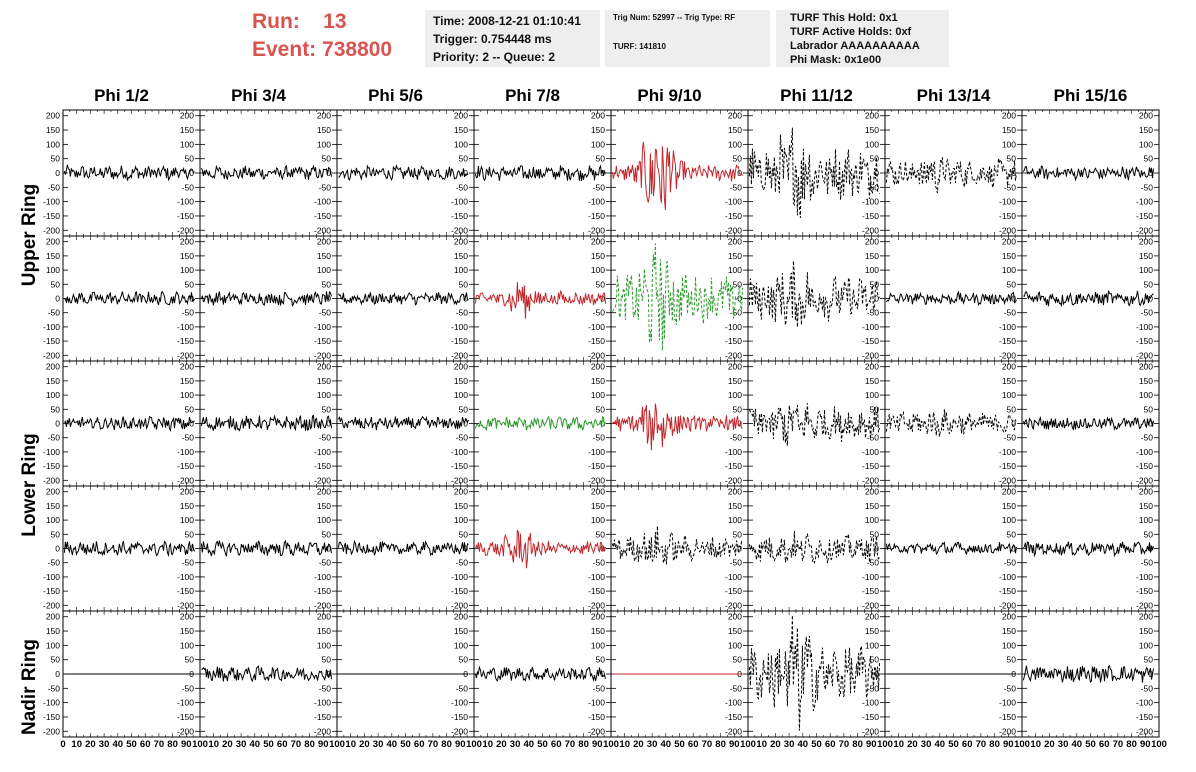 This screenshot has height=772, width=1196. What do you see at coordinates (707, 744) in the screenshot?
I see `x-tick-label: 70` at bounding box center [707, 744].